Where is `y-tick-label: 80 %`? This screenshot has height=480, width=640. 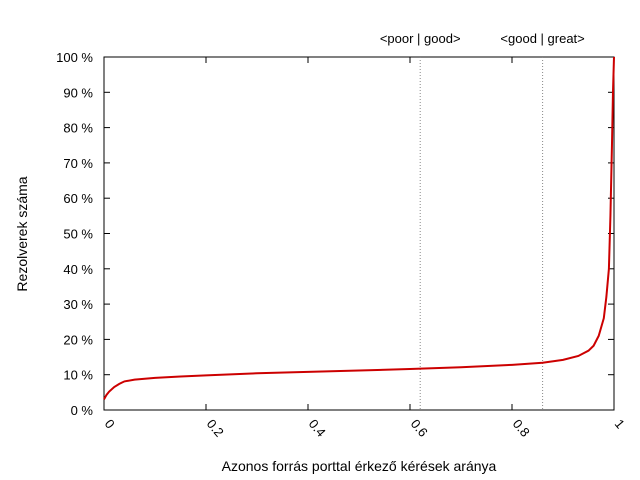
y-tick-label: 80 % is located at coordinates (78, 128).